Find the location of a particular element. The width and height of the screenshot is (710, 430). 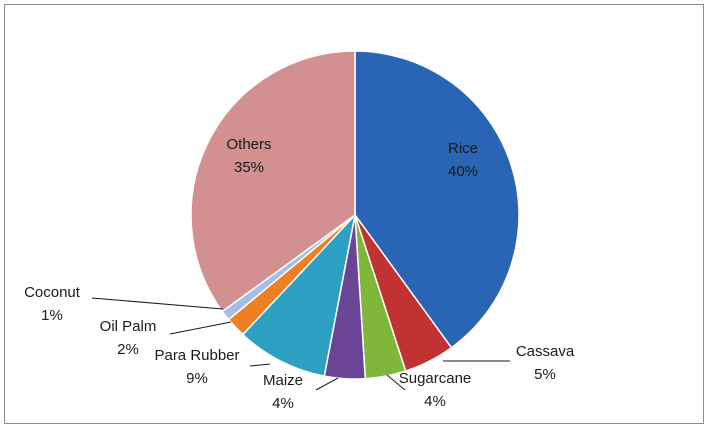

slice-percent-para-rubber: 9% is located at coordinates (197, 378).